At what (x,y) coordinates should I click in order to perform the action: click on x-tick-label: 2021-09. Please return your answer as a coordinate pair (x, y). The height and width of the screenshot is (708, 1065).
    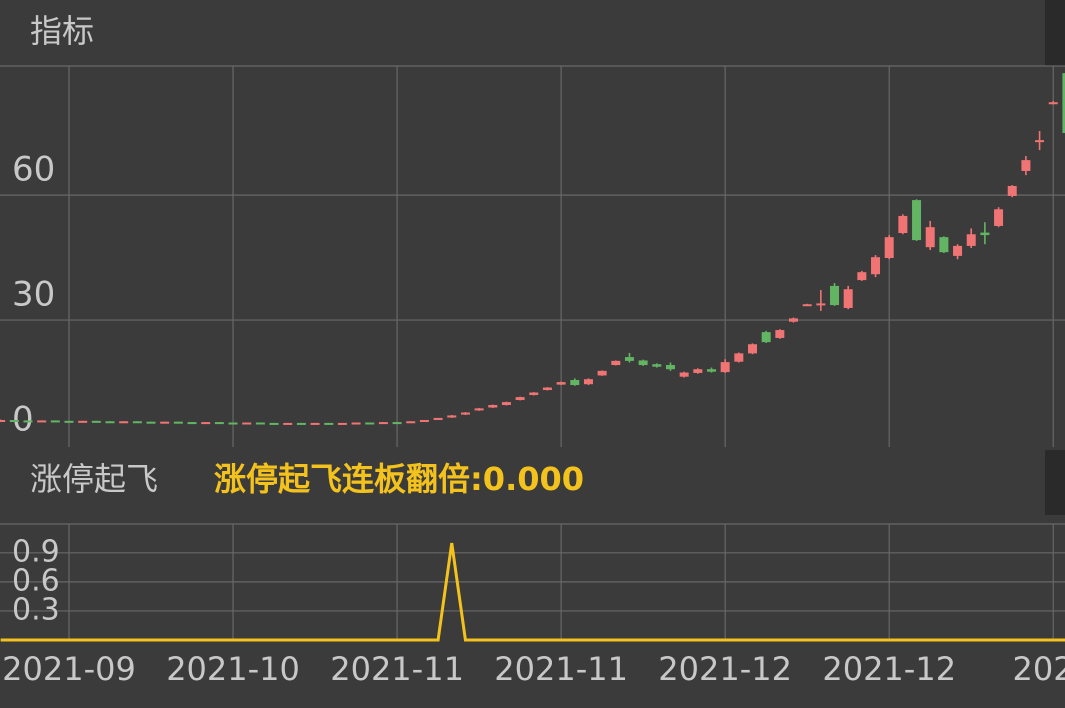
    Looking at the image, I should click on (69, 669).